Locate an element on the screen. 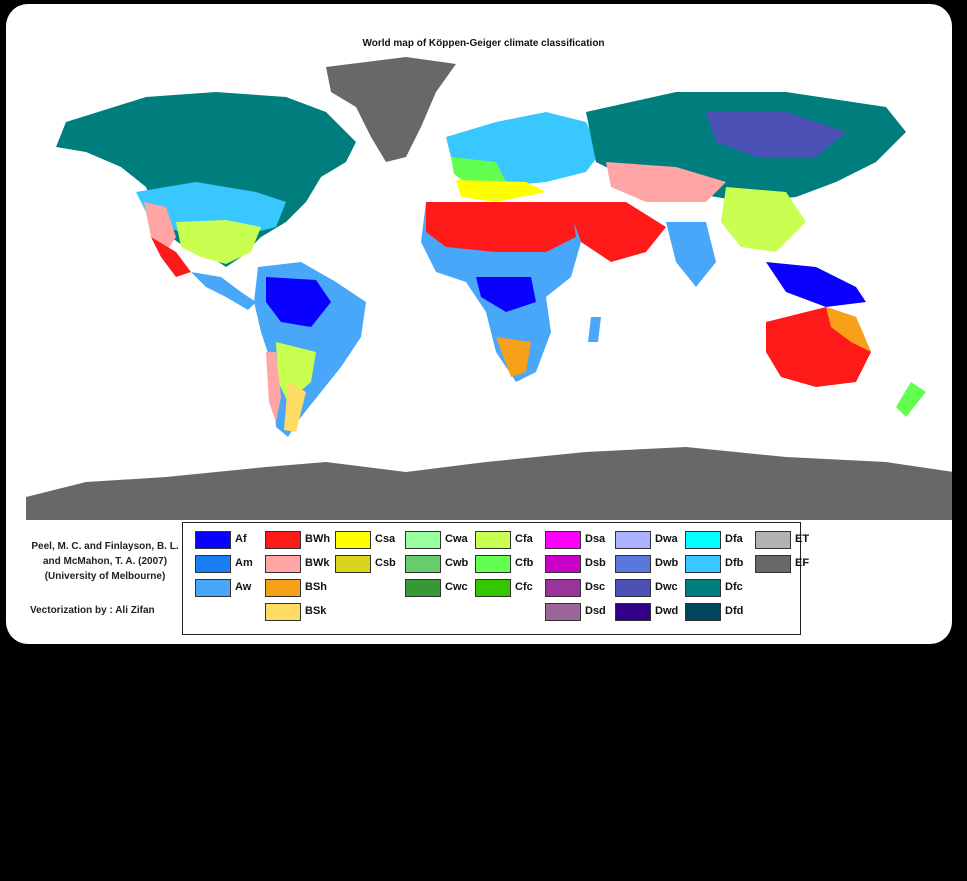  legend-label: Dsa is located at coordinates (595, 539).